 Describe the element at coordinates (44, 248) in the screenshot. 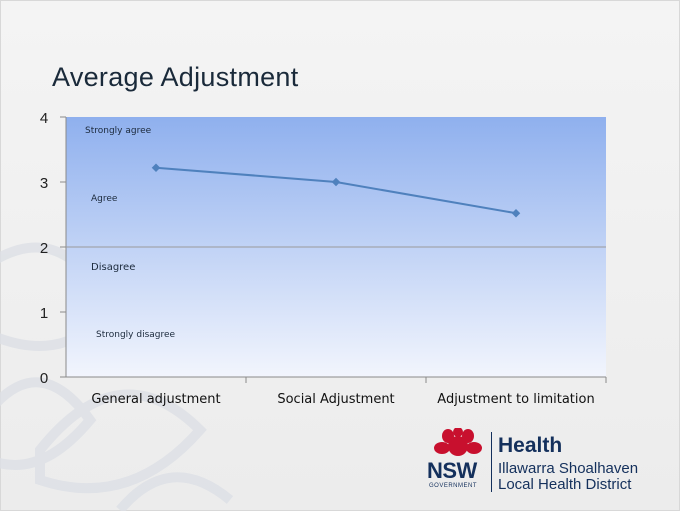

I see `y-tick-label: 2` at that location.